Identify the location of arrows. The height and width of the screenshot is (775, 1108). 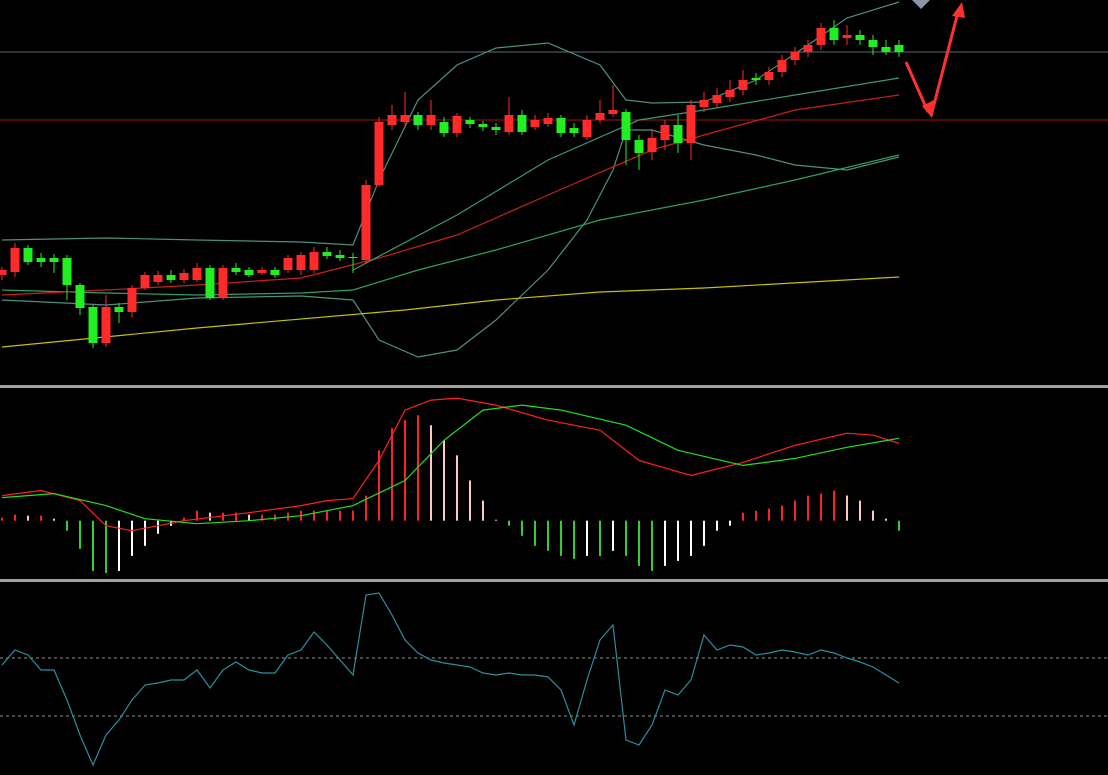
(934, 60).